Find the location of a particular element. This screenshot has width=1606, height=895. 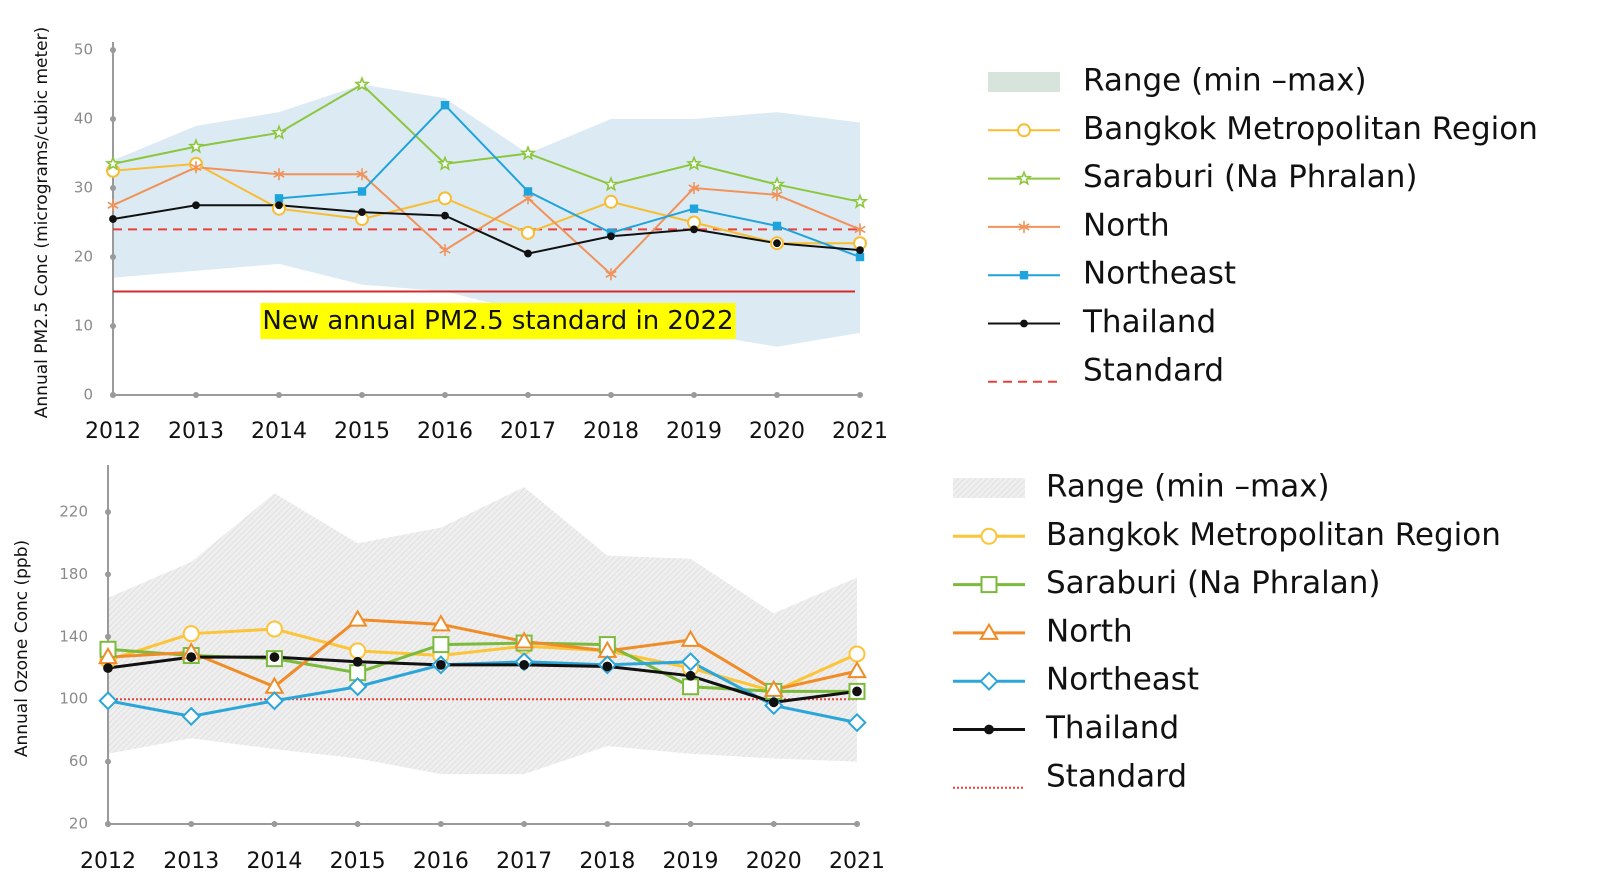

y-tick-label: 180 is located at coordinates (73, 574).